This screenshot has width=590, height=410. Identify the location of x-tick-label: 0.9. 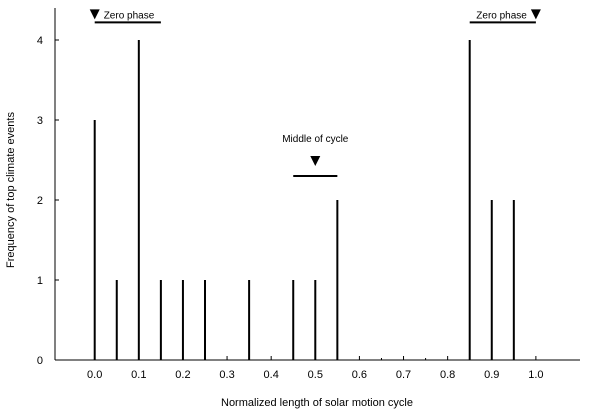
(491, 375).